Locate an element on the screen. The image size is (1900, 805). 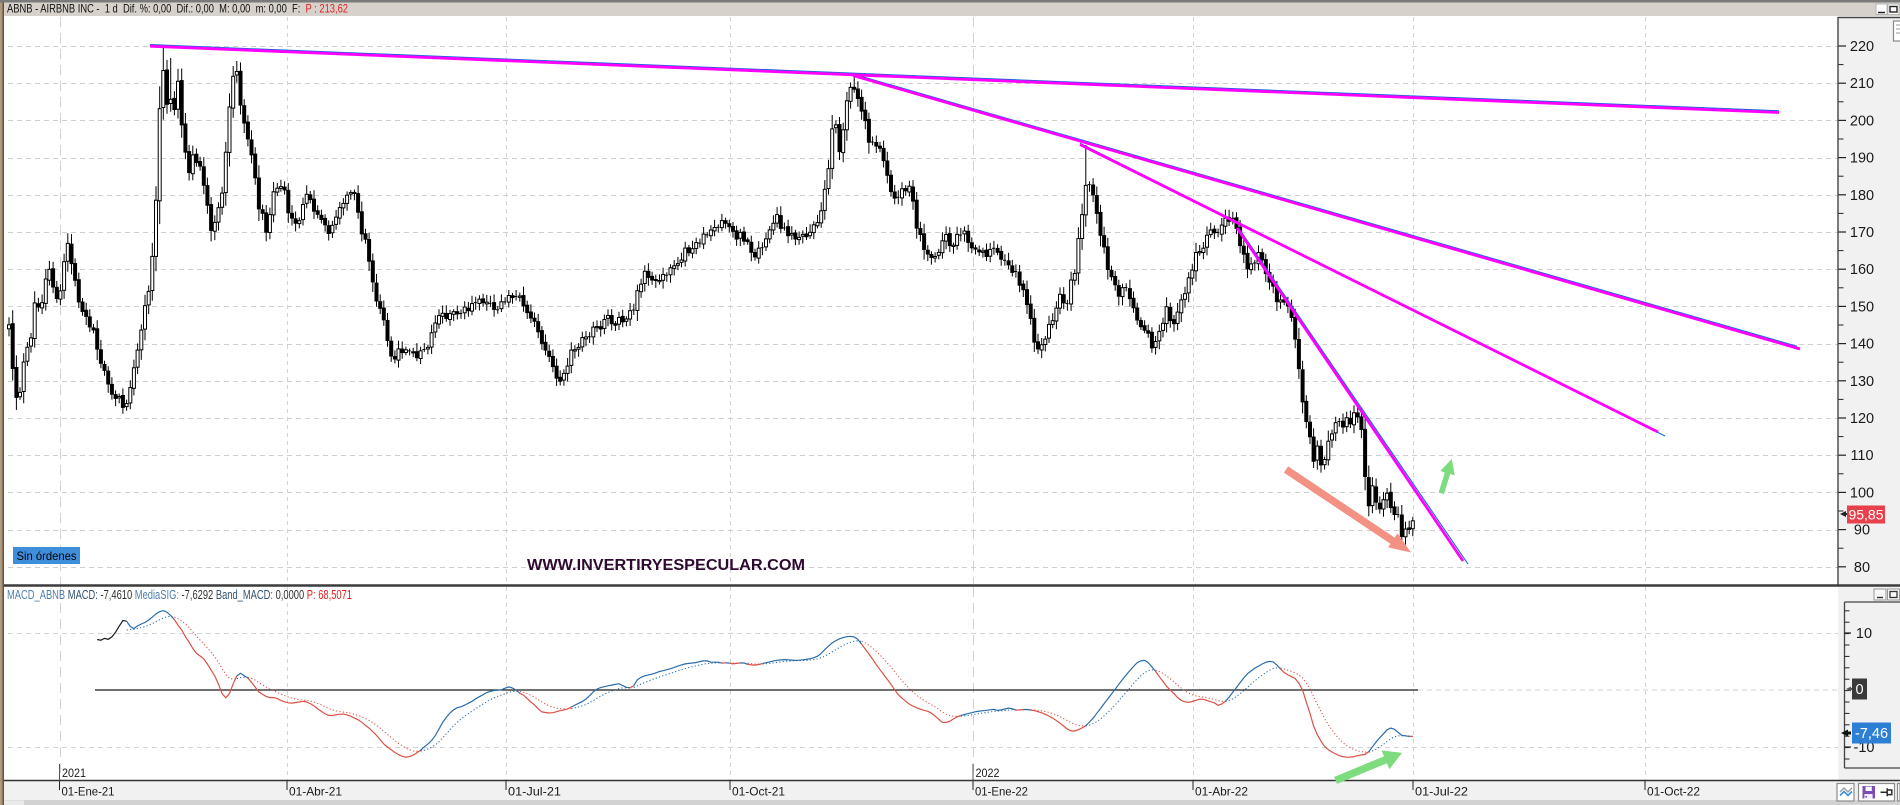
svg-text: 120 is located at coordinates (1862, 419).